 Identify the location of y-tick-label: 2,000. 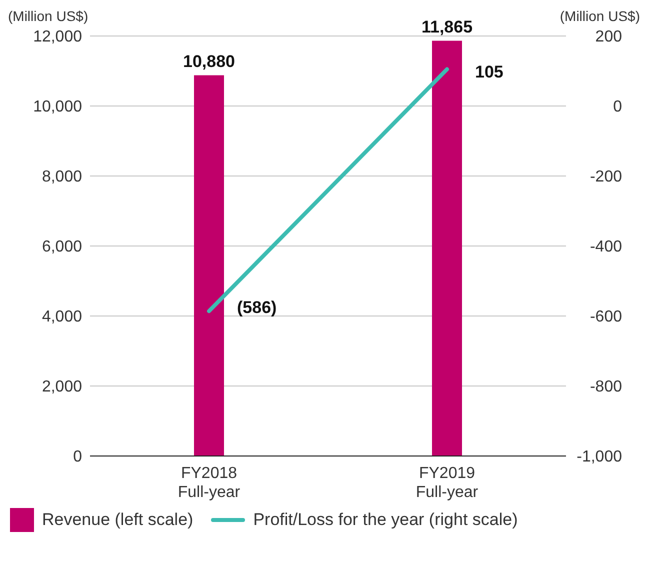
(62, 387).